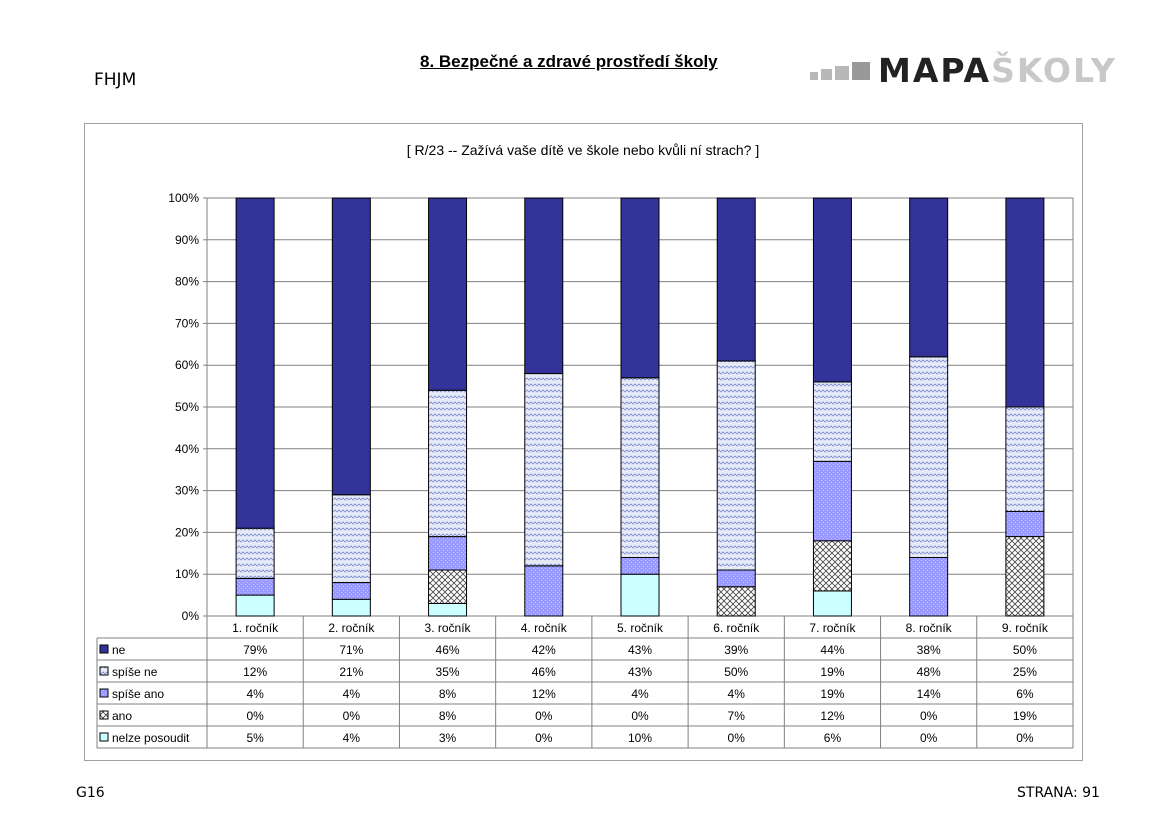 The image size is (1169, 827). I want to click on data-label: 14%, so click(929, 694).